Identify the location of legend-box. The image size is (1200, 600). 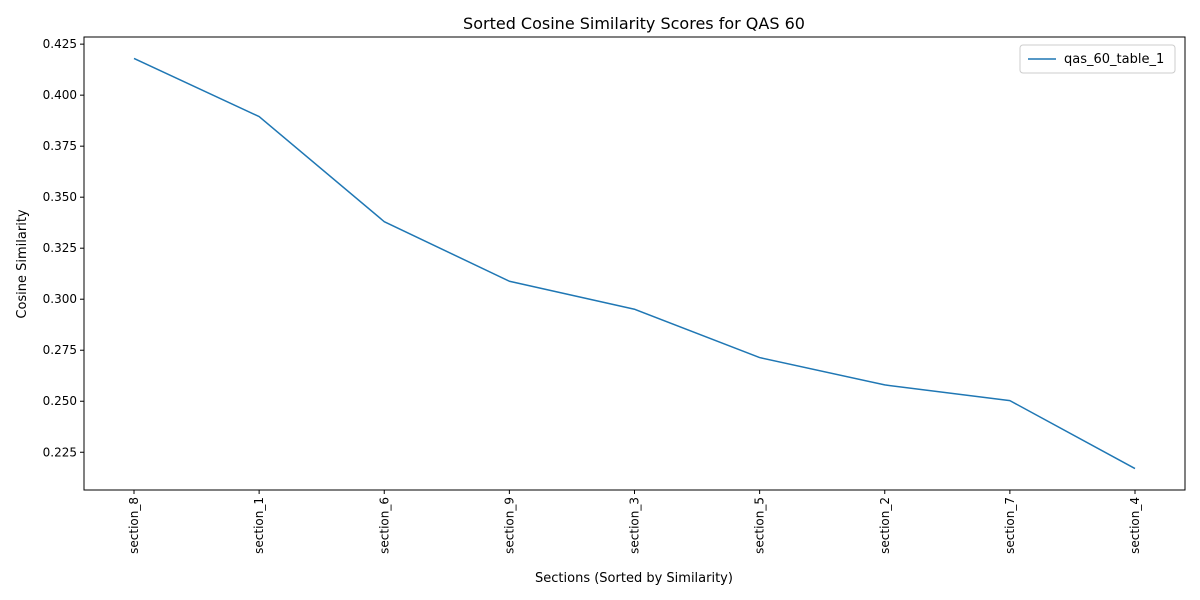
(1097, 59).